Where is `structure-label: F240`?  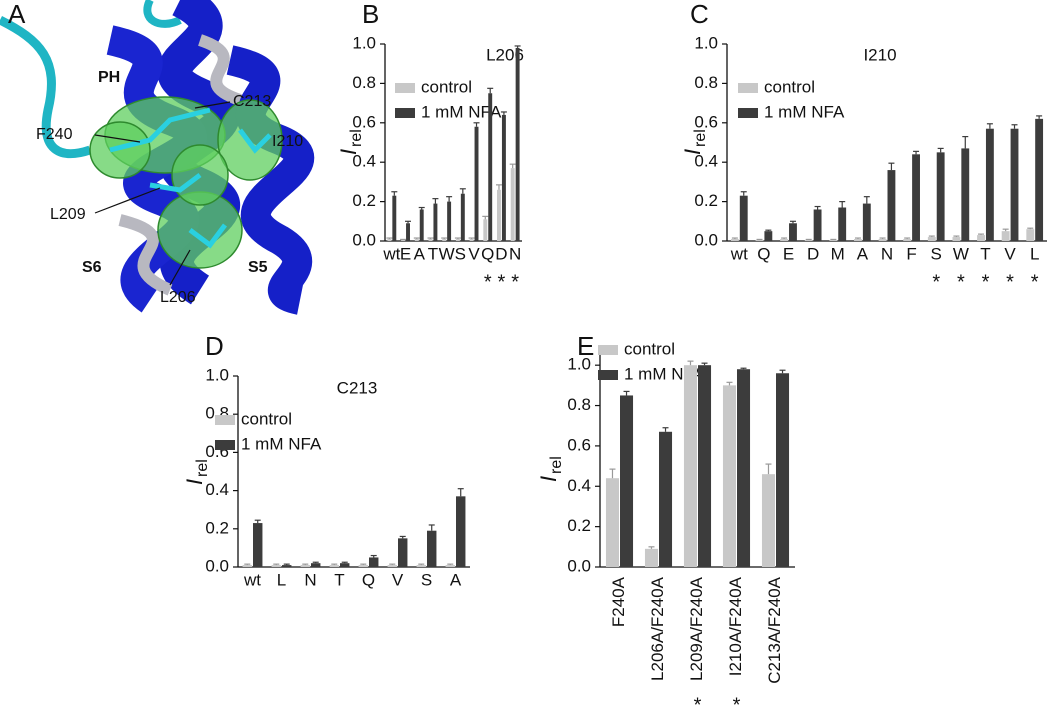
structure-label: F240 is located at coordinates (54, 134).